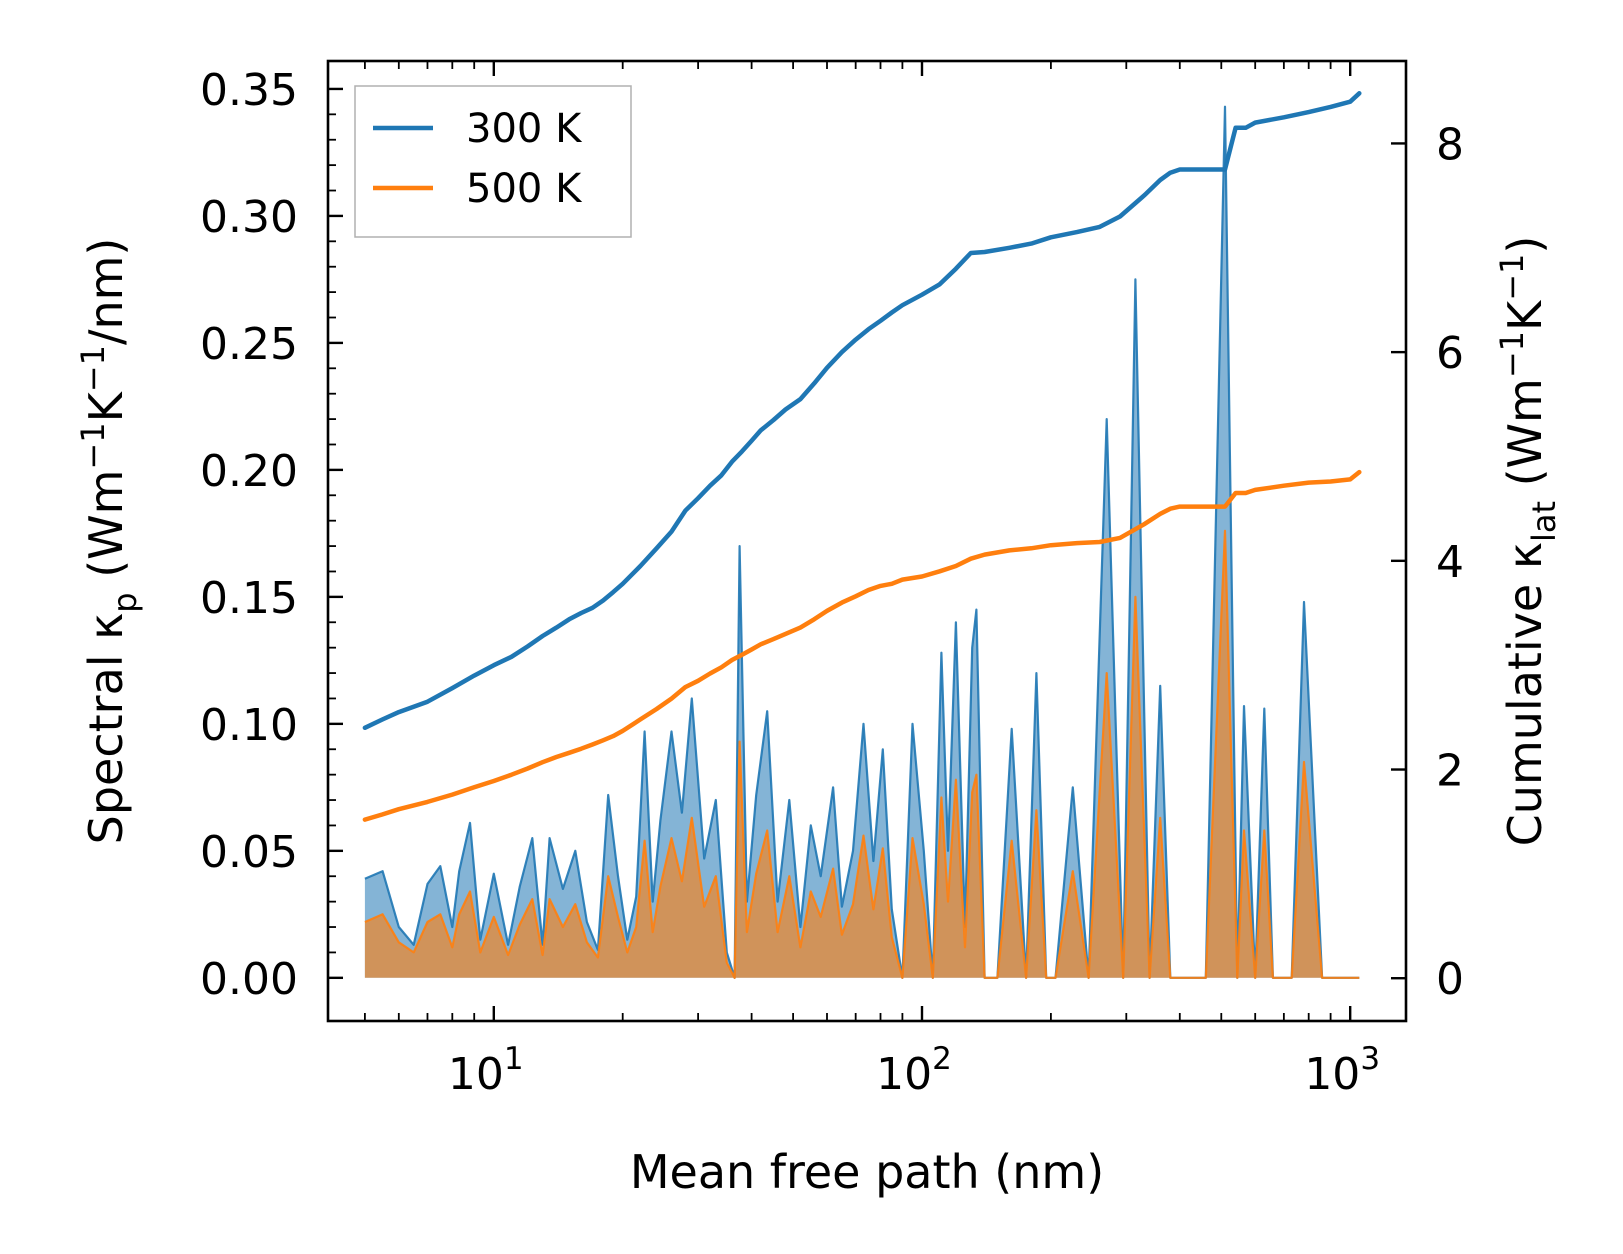  What do you see at coordinates (249, 725) in the screenshot?
I see `y-left-tick-label: 0.10` at bounding box center [249, 725].